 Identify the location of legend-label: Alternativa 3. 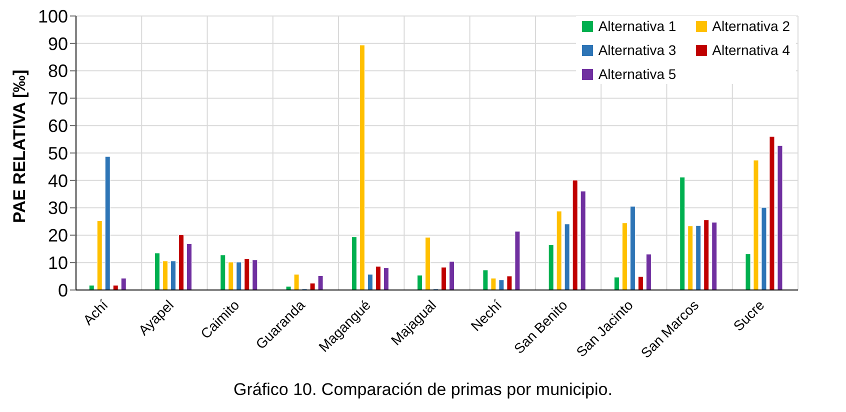
(637, 50).